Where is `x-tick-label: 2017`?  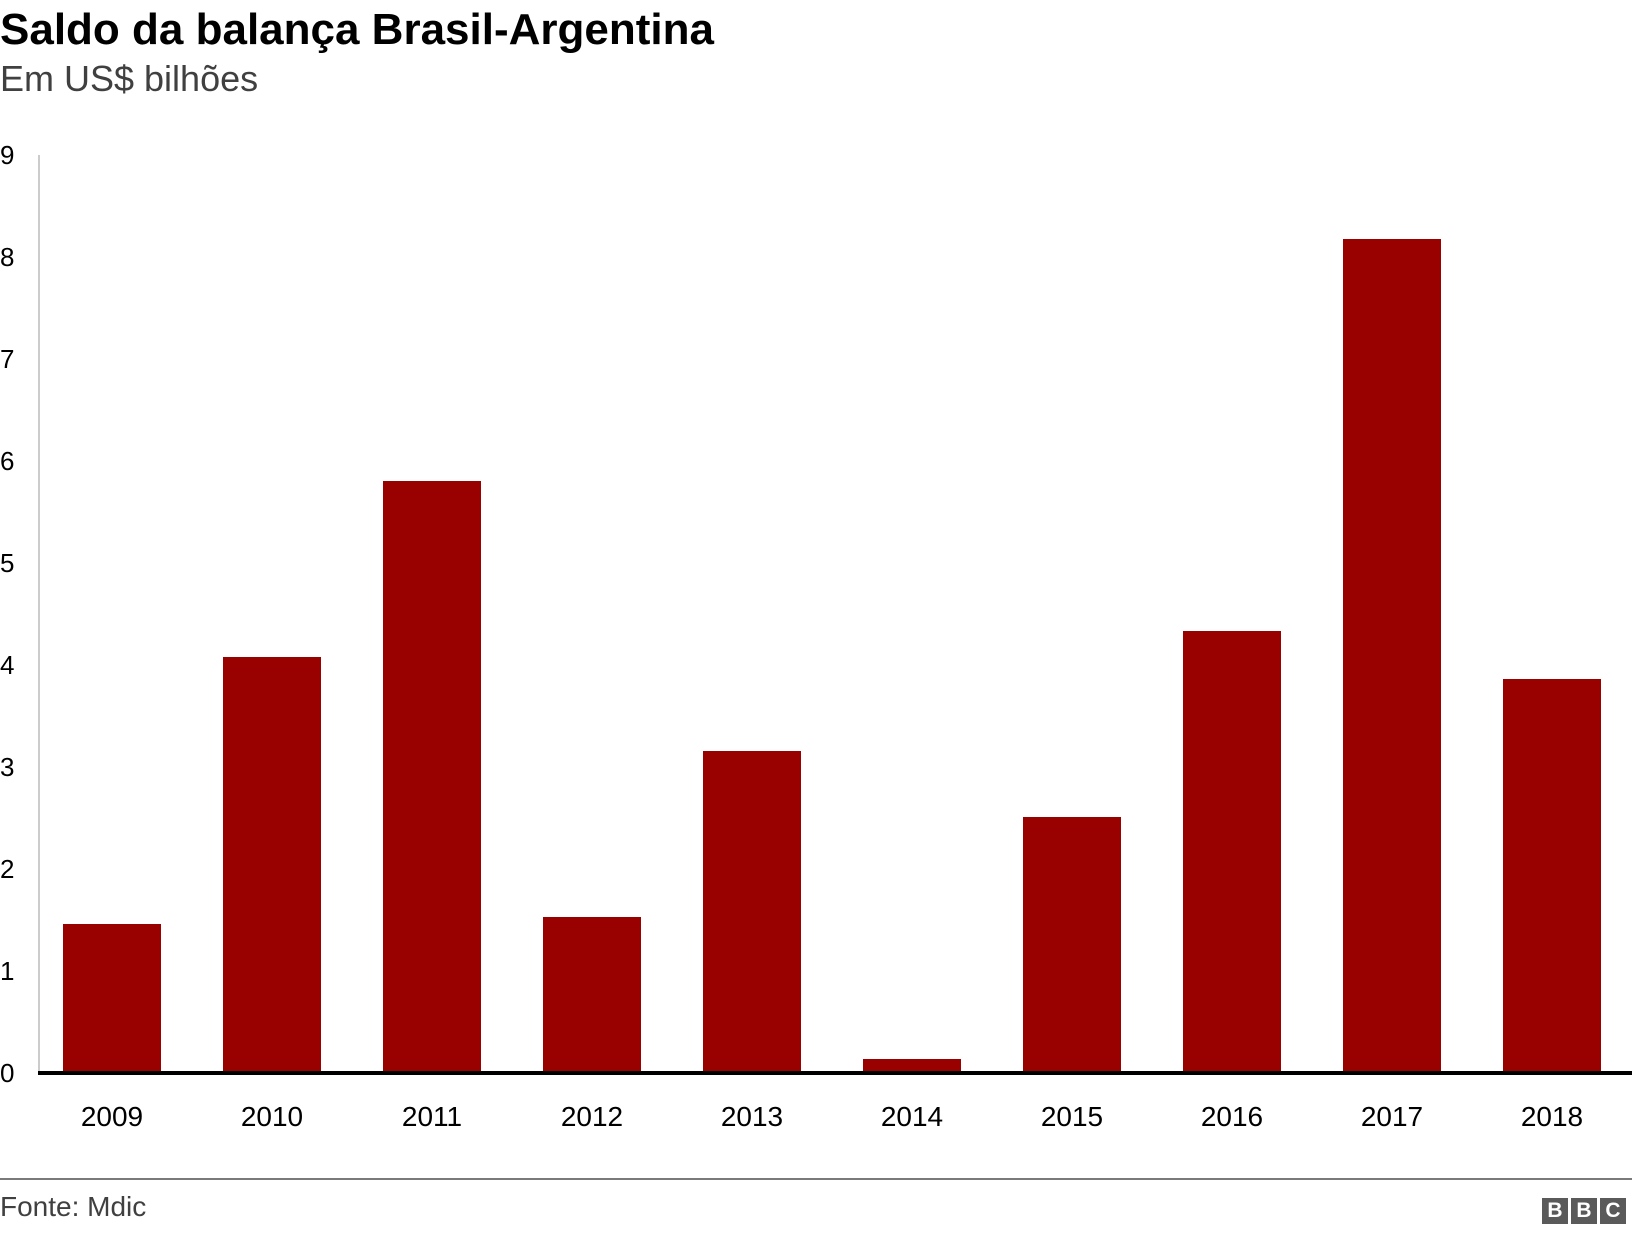
x-tick-label: 2017 is located at coordinates (1392, 1116).